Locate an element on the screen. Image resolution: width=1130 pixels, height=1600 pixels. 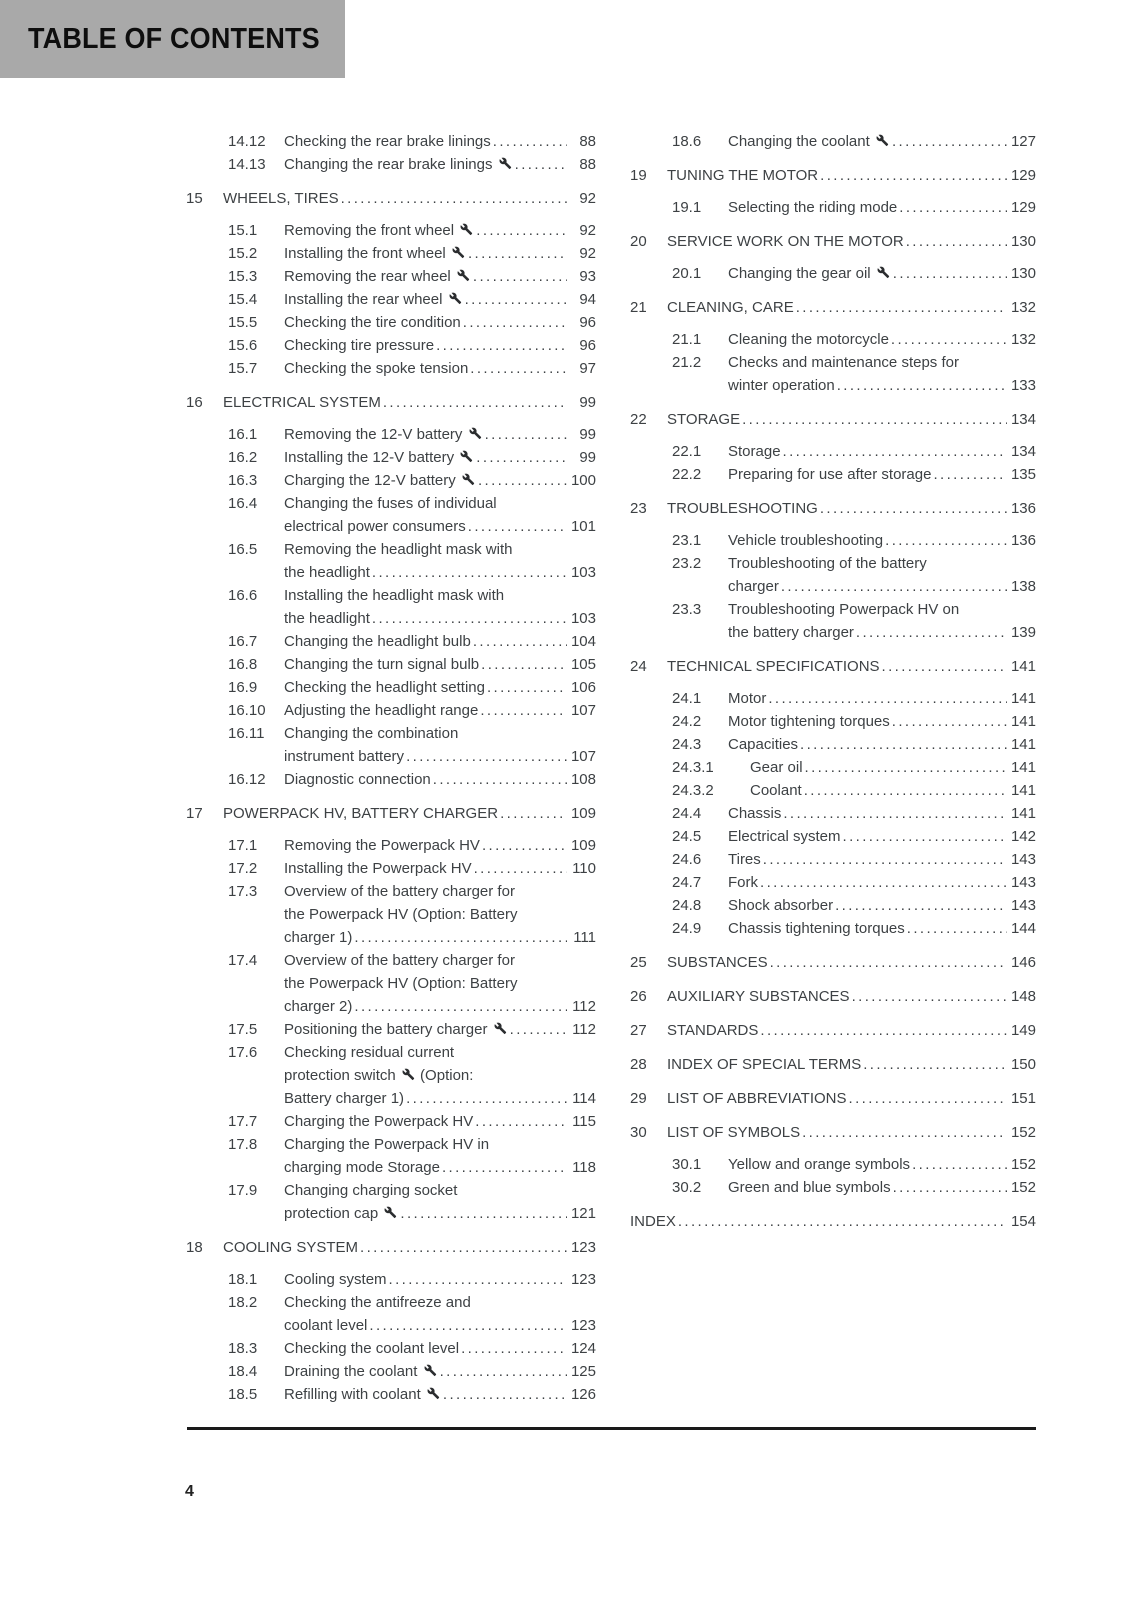
toc-entry-body: Changing the gear oil 130 is located at coordinates (882, 273).